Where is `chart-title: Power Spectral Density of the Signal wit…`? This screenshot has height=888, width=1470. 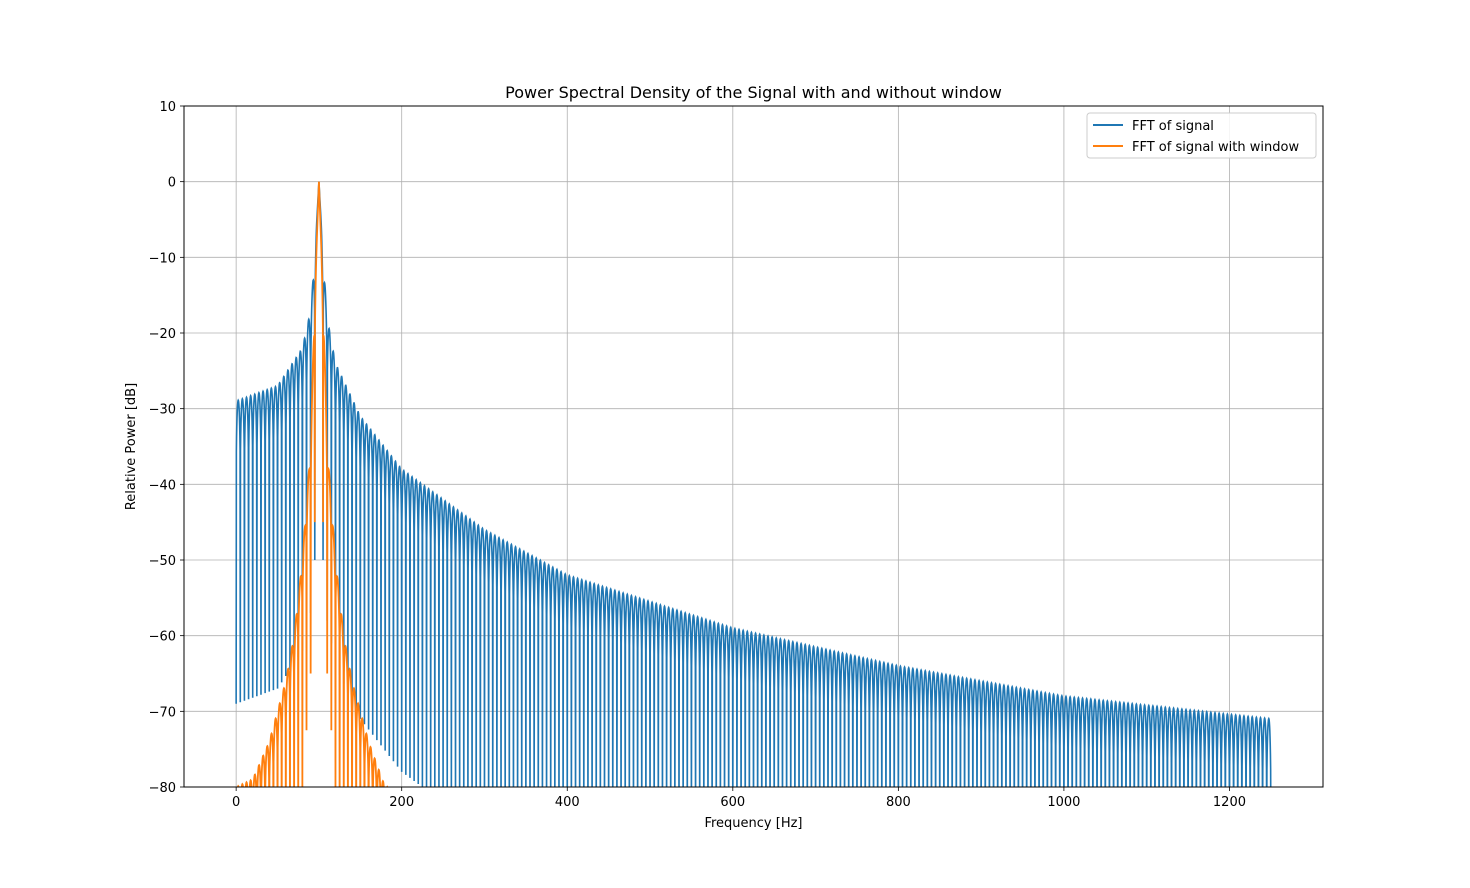
chart-title: Power Spectral Density of the Signal wit… is located at coordinates (753, 92).